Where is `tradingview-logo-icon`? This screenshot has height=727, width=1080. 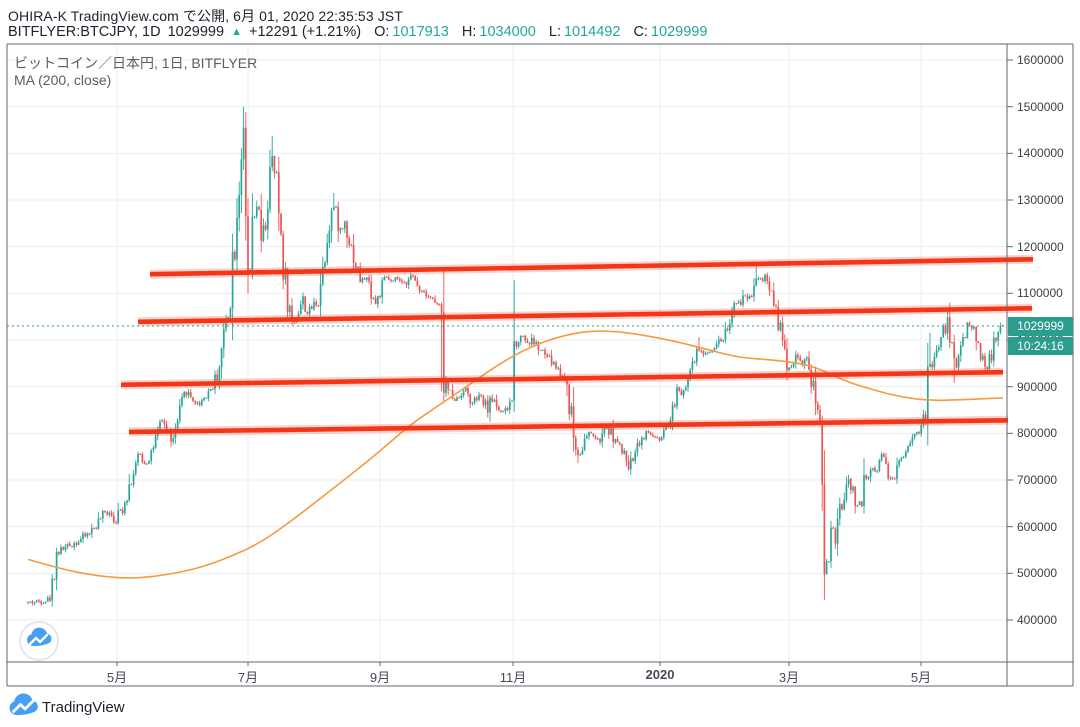
tradingview-logo-icon is located at coordinates (23, 704).